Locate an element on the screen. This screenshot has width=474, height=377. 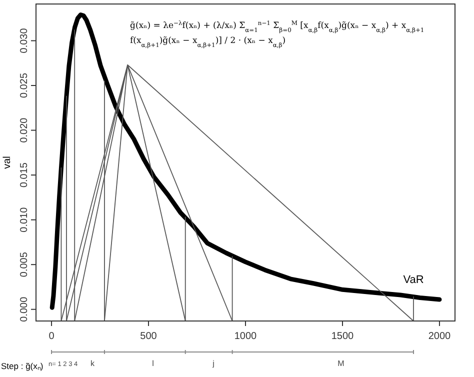
y-tick-label: 0.030 is located at coordinates (24, 41).